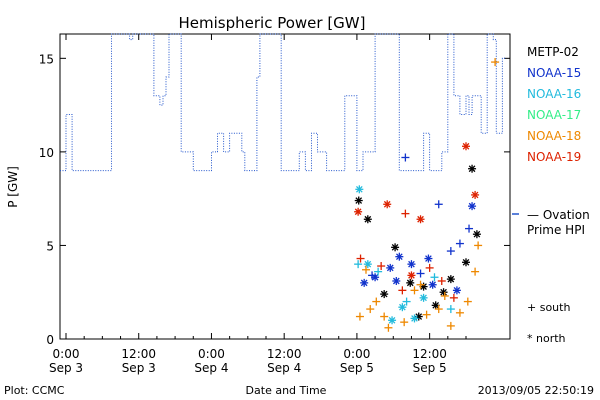 This screenshot has width=600, height=400. What do you see at coordinates (536, 390) in the screenshot?
I see `plot-timestamp: 2013/09/05 22:50:19` at bounding box center [536, 390].